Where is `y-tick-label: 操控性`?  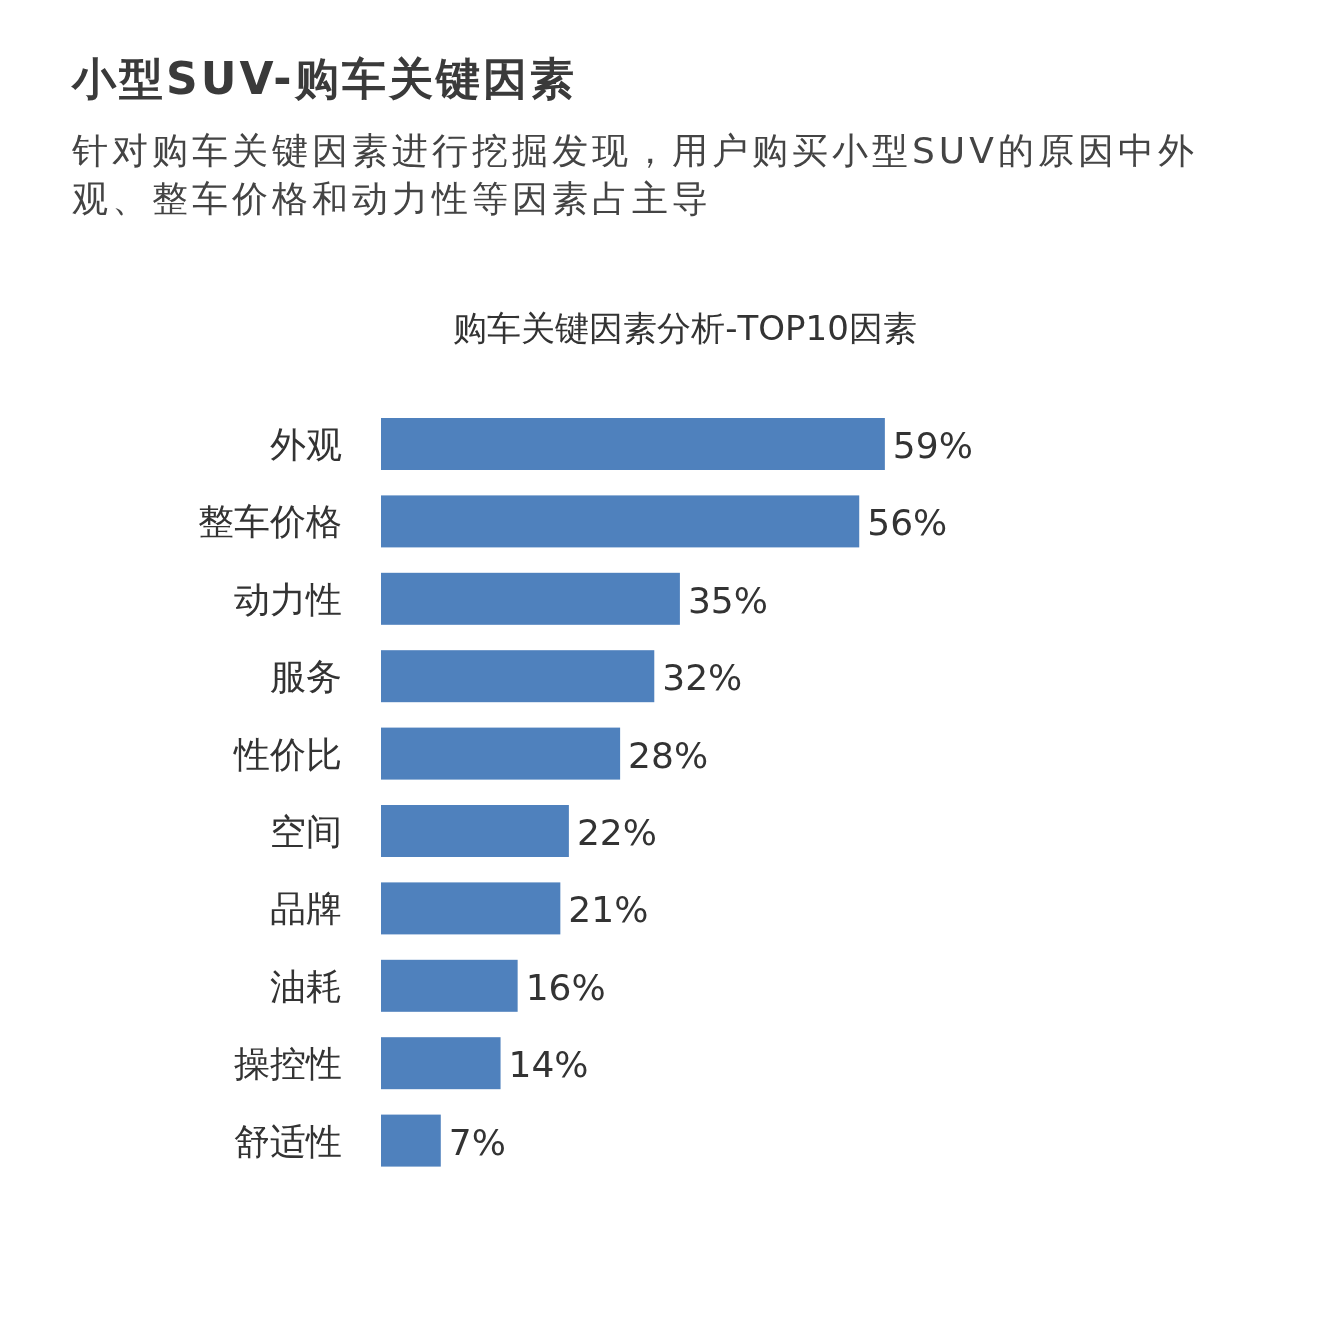 y-tick-label: 操控性 is located at coordinates (288, 1064).